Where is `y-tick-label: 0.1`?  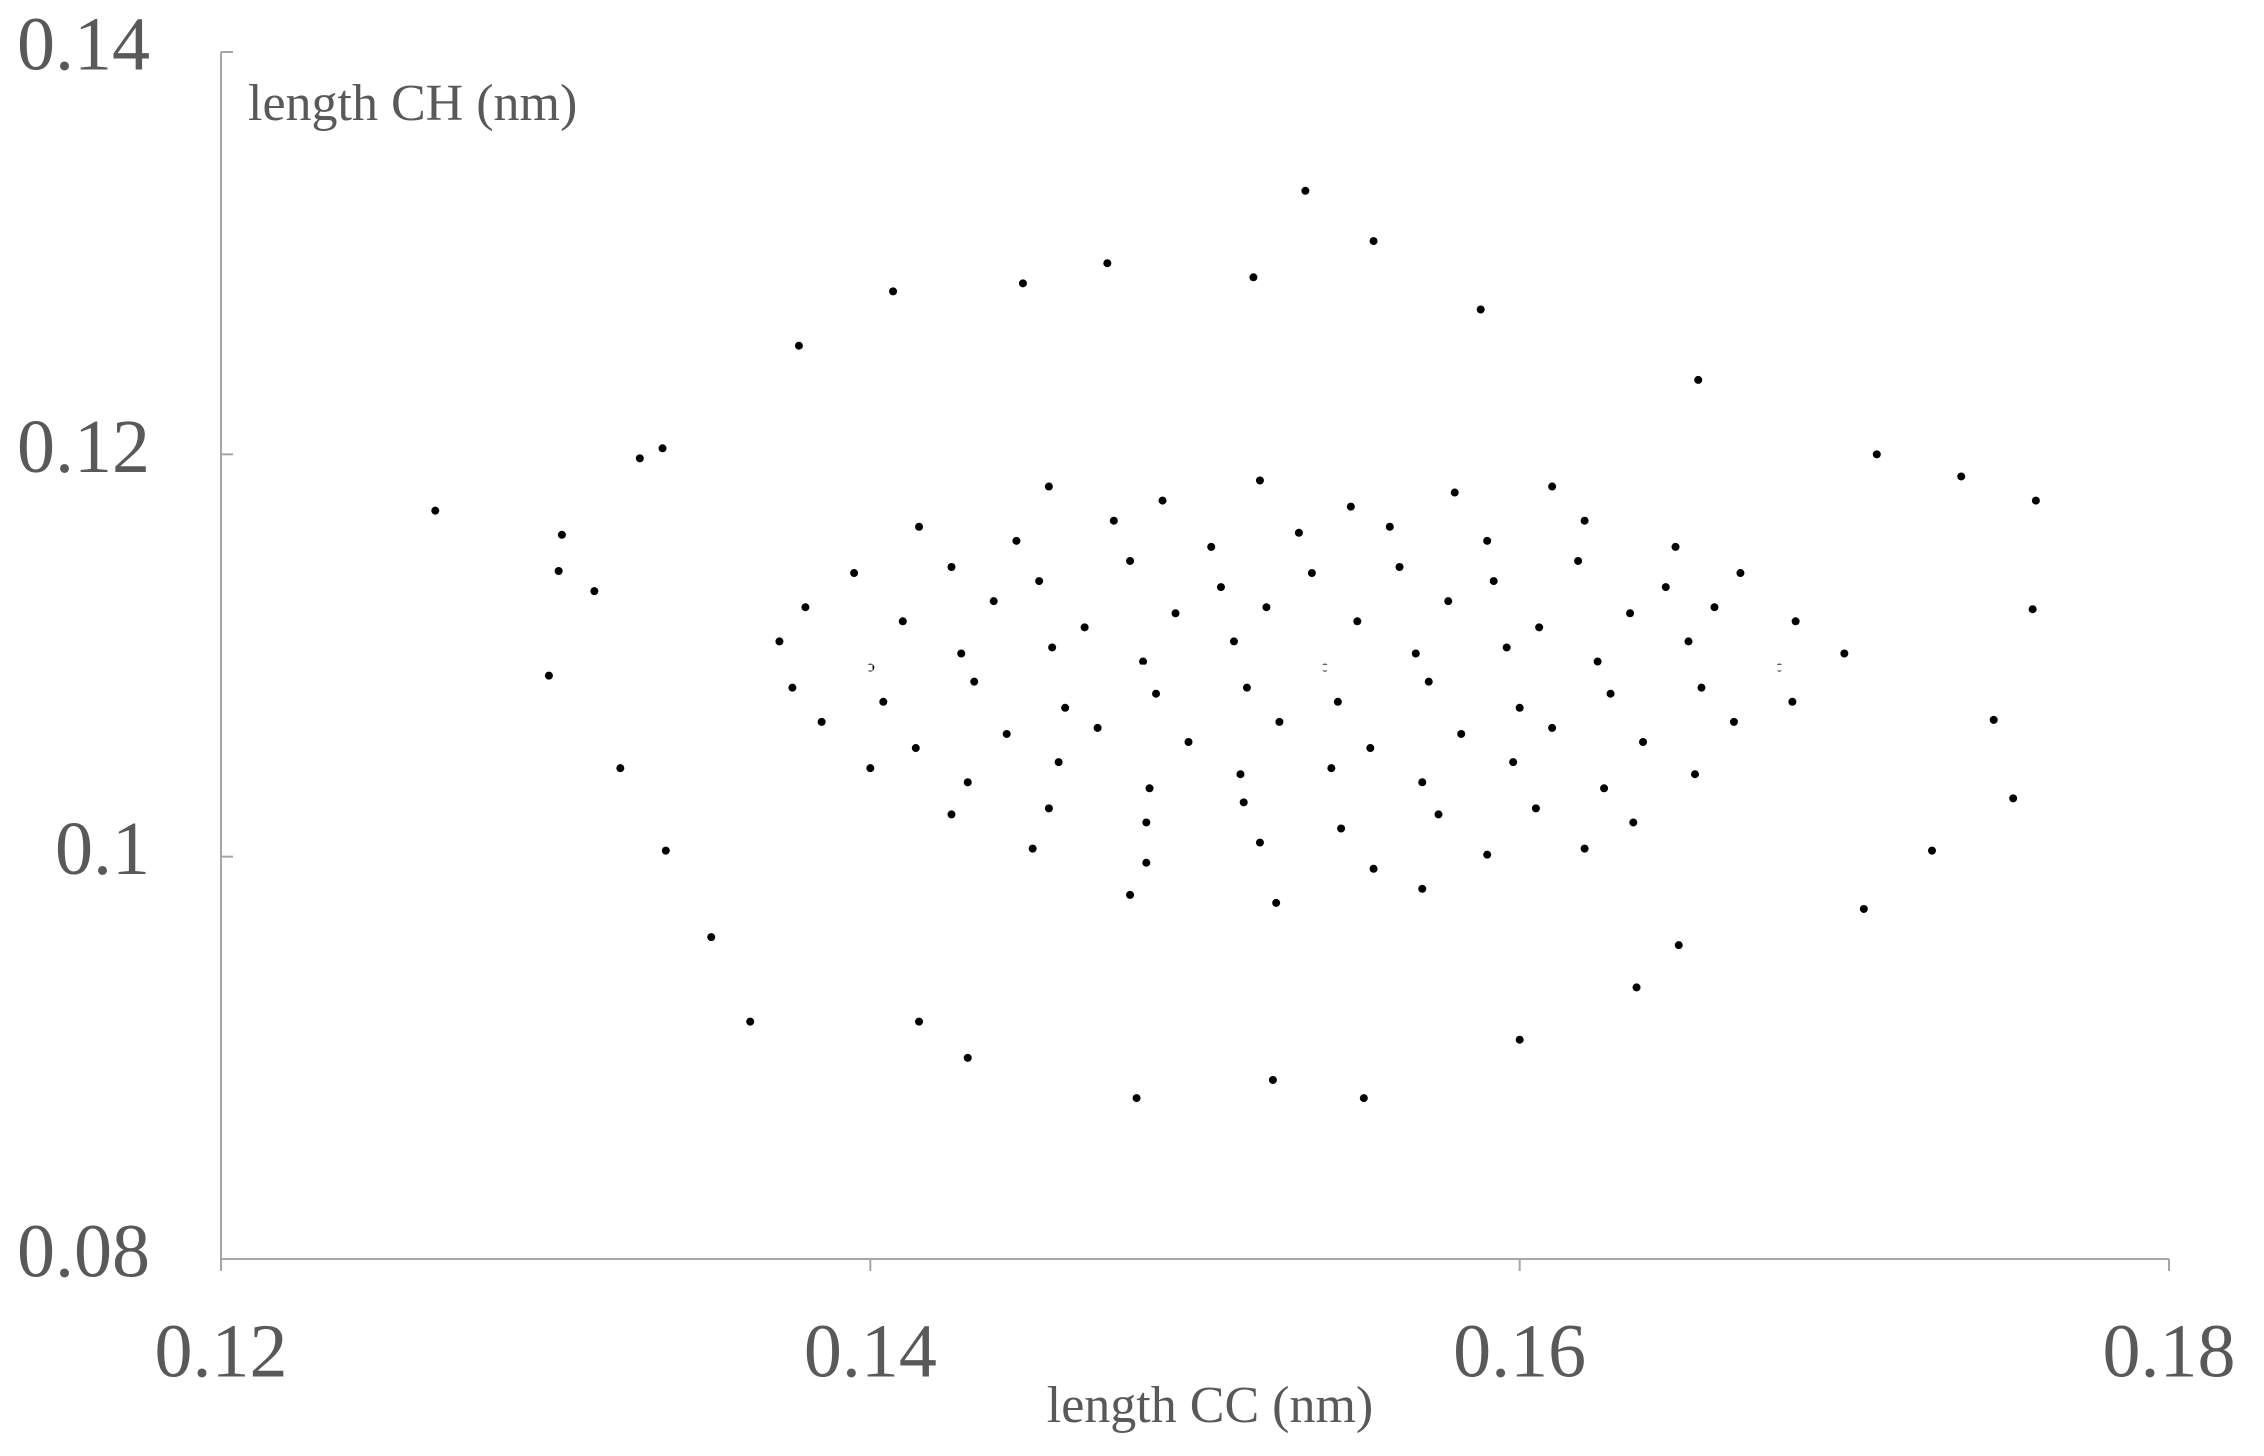
y-tick-label: 0.1 is located at coordinates (102, 849).